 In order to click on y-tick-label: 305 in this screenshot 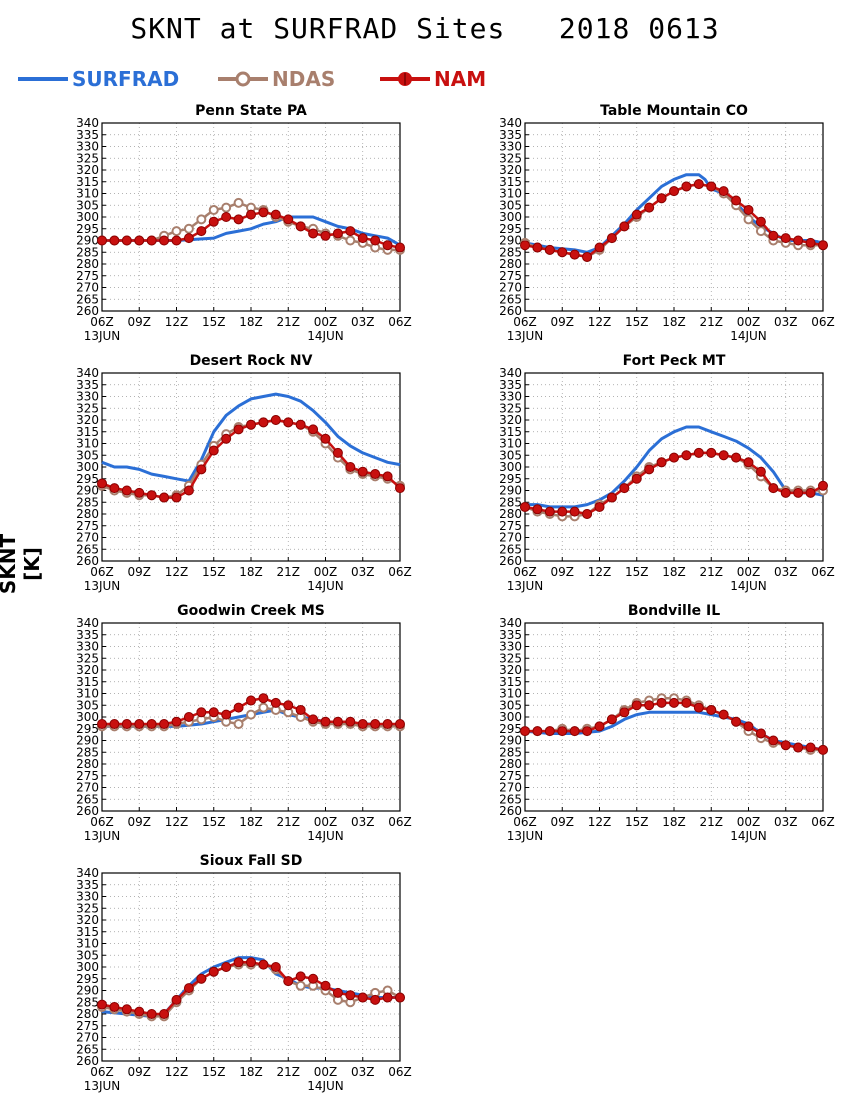, I will do `click(510, 205)`.